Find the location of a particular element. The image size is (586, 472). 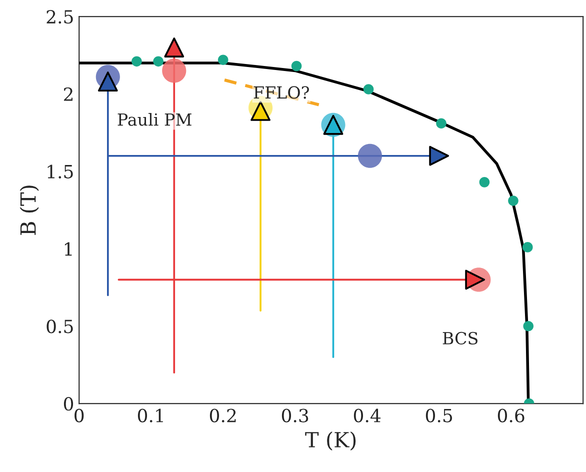

x-tick-label: 0.3 is located at coordinates (295, 415).